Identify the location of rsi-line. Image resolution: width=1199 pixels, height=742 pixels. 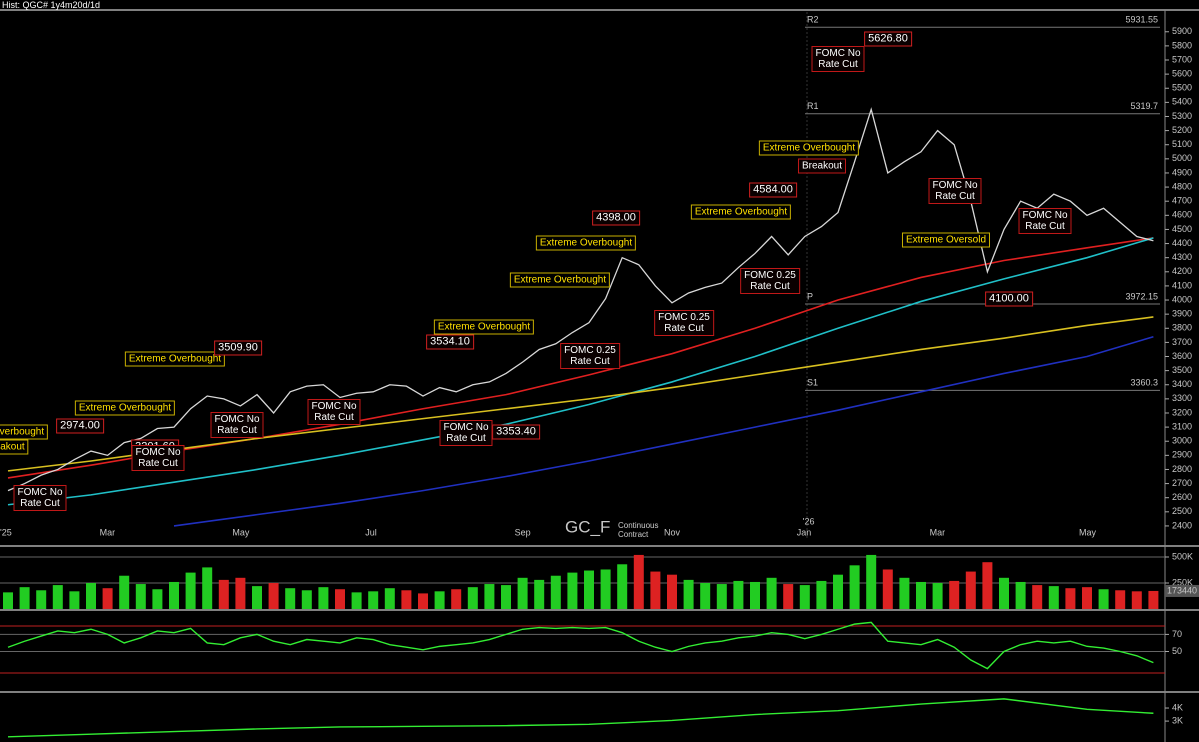
(580, 645).